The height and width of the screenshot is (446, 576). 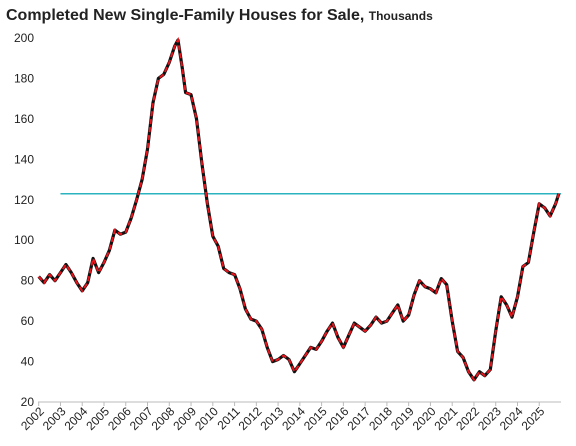 What do you see at coordinates (402, 418) in the screenshot?
I see `x-tick-label: 2019` at bounding box center [402, 418].